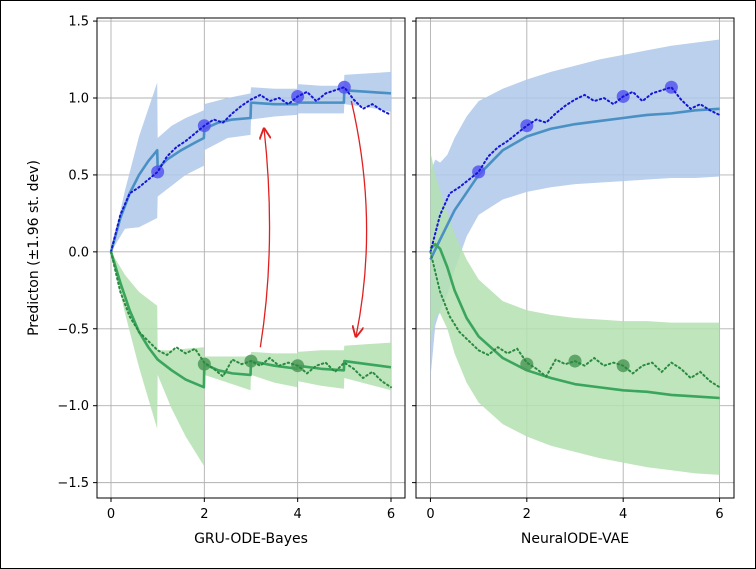  Describe the element at coordinates (78, 22) in the screenshot. I see `y-tick-label: 1.5` at that location.